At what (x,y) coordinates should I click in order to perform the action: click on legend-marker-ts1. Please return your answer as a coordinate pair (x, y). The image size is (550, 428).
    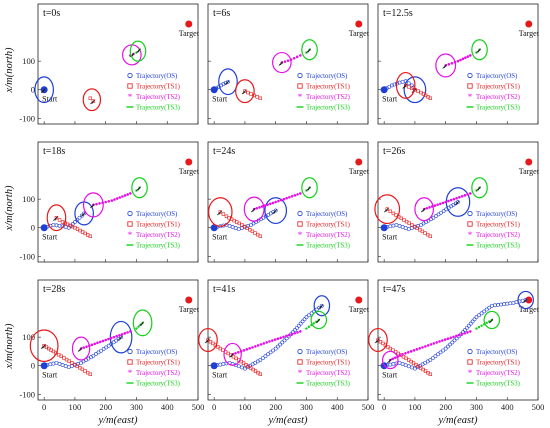
    Looking at the image, I should click on (130, 86).